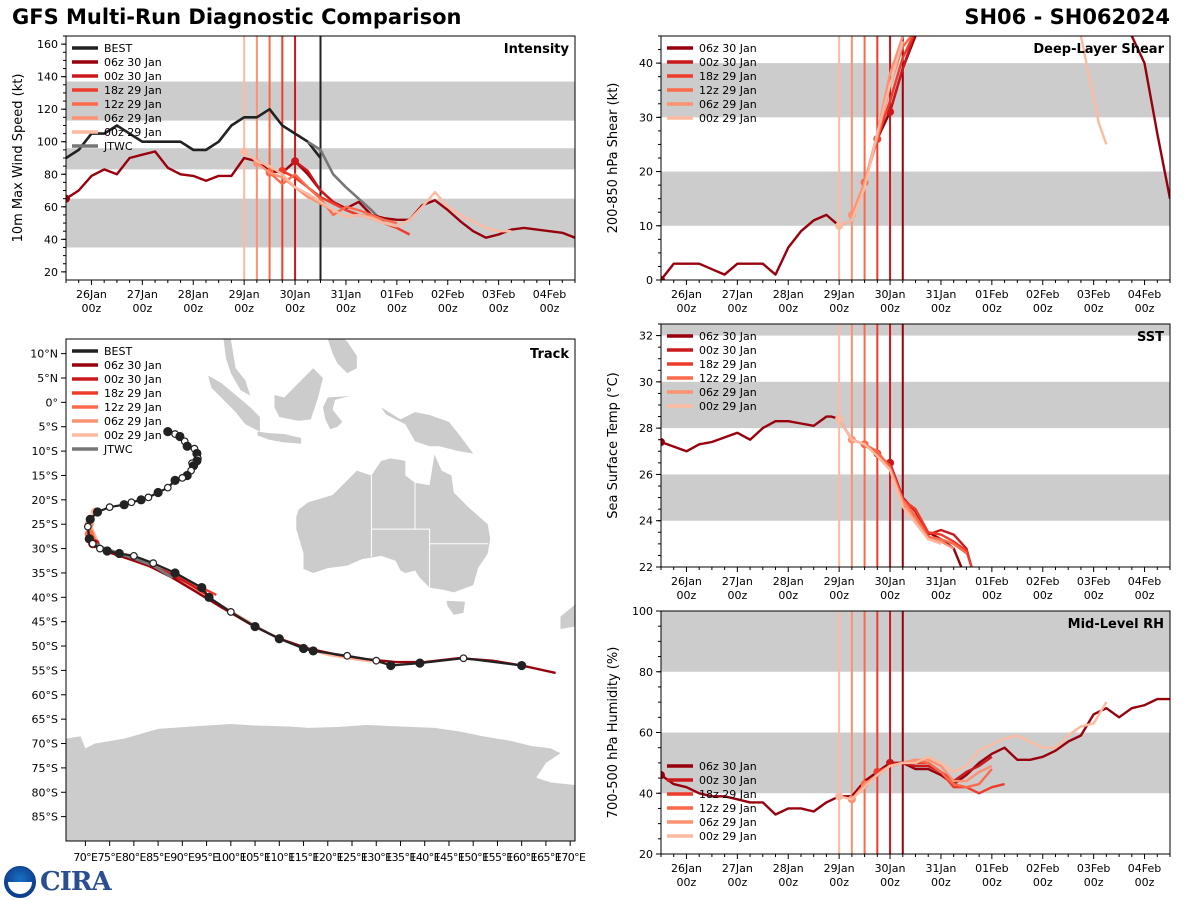  I want to click on x-tick-label: 01Feb, so click(991, 868).